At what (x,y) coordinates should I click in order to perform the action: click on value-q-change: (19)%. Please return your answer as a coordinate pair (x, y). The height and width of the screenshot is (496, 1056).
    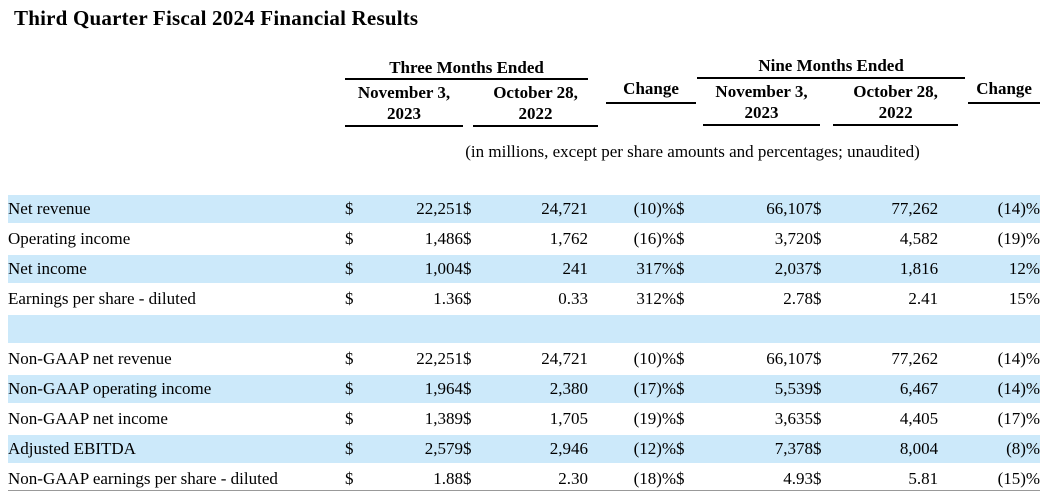
    Looking at the image, I should click on (632, 419).